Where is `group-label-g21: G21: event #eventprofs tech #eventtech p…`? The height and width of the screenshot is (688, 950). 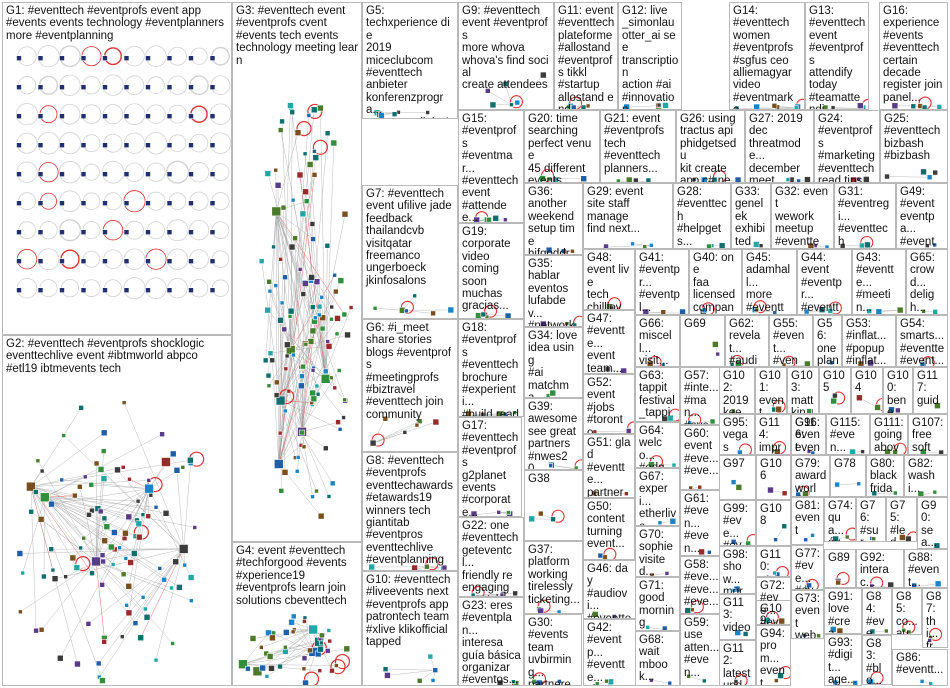 group-label-g21: G21: event #eventprofs tech #eventtech p… is located at coordinates (634, 144).